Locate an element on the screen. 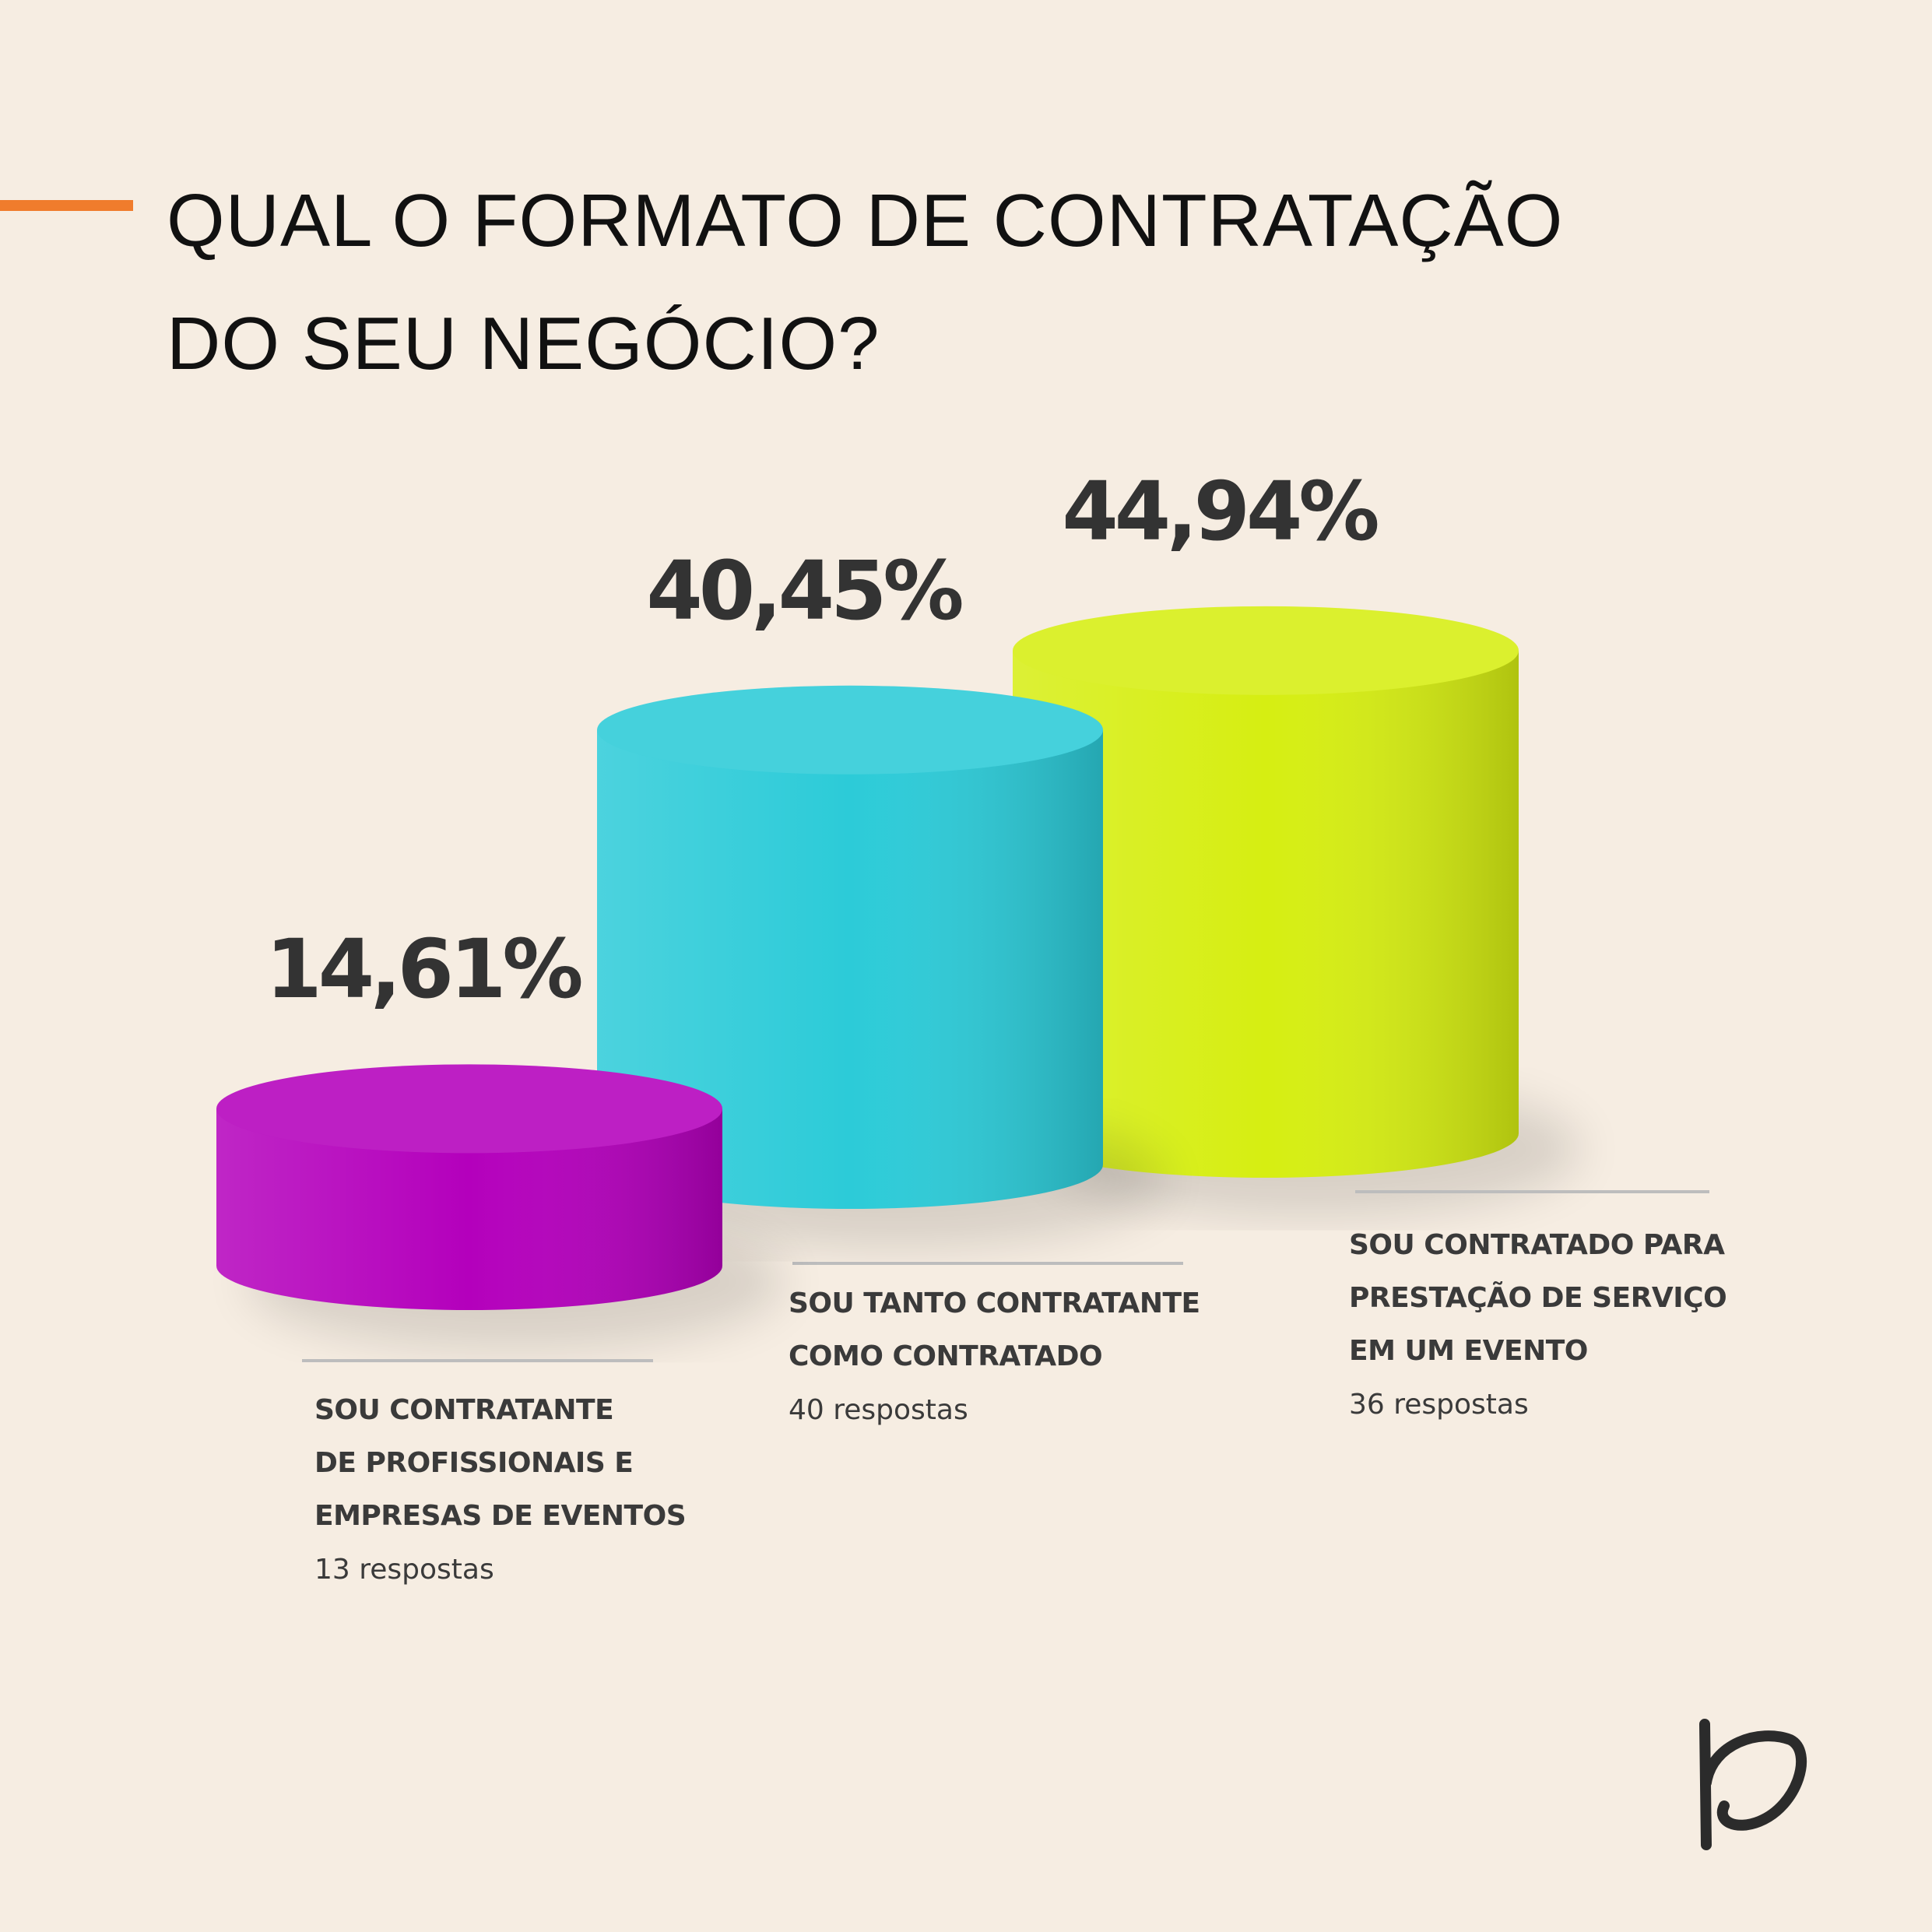 This screenshot has width=1932, height=1932. value-label: 40,45% is located at coordinates (805, 590).